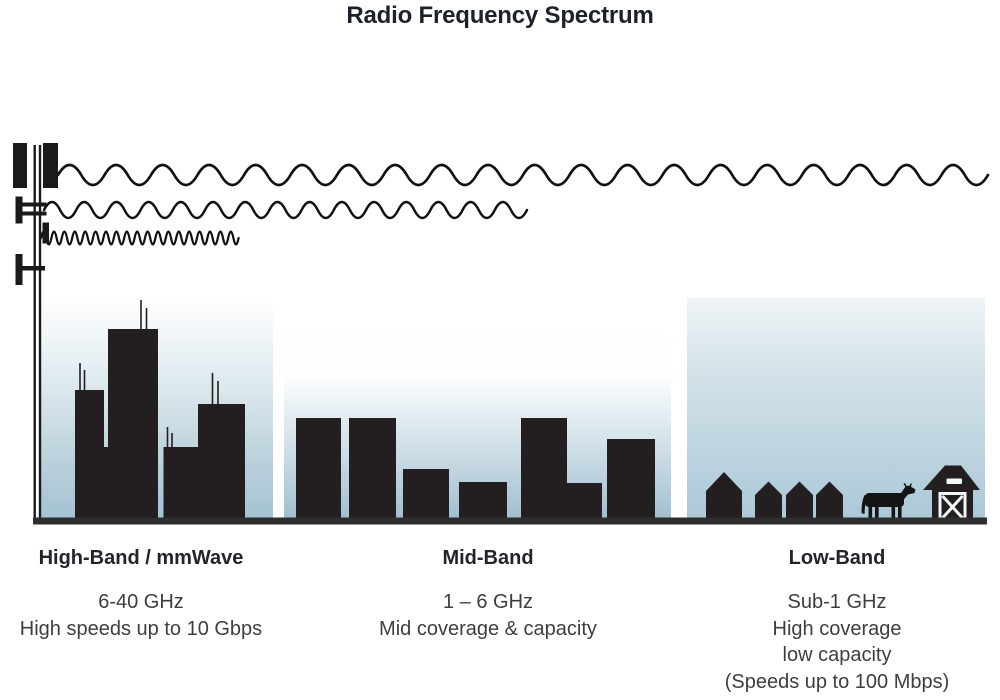  I want to click on band-detail: (Speeds up to 100 Mbps), so click(837, 681).